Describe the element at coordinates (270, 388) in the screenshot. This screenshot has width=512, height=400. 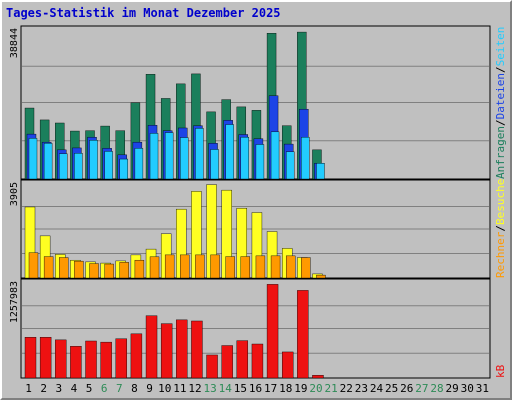
I see `x-tick-label: 17` at that location.